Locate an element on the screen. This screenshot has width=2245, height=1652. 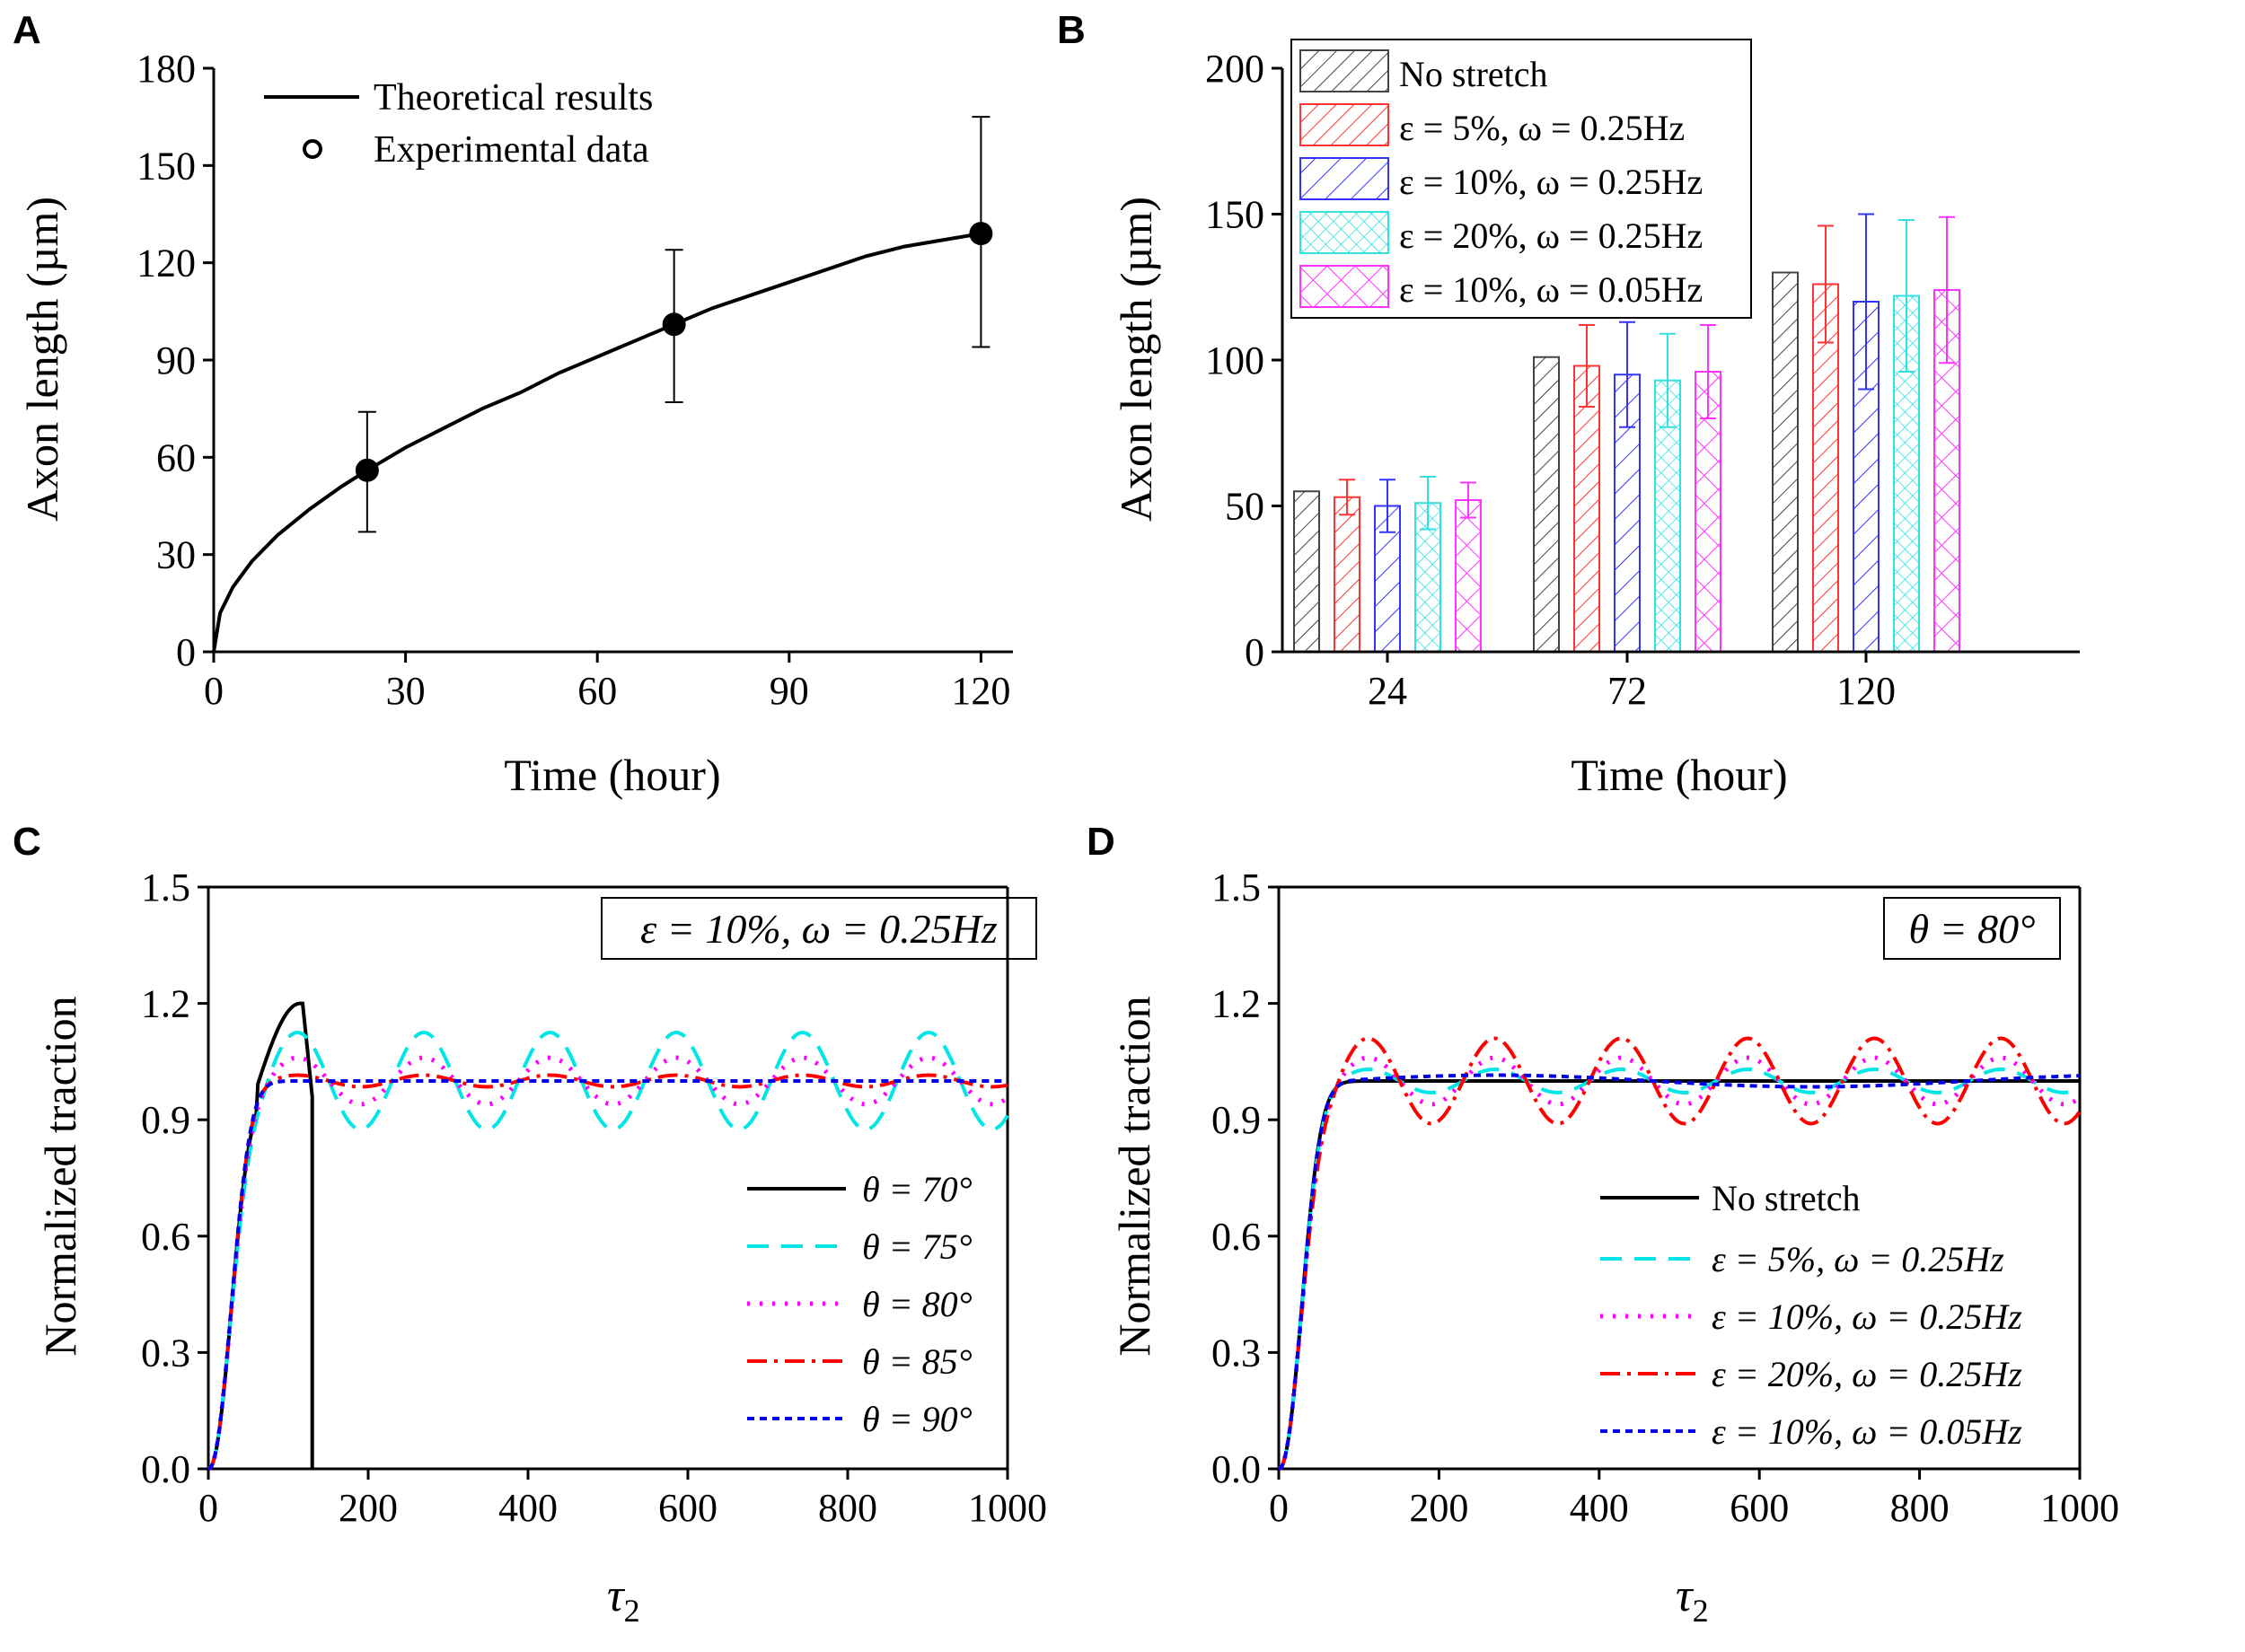
panel-letter-b: B is located at coordinates (1071, 30).